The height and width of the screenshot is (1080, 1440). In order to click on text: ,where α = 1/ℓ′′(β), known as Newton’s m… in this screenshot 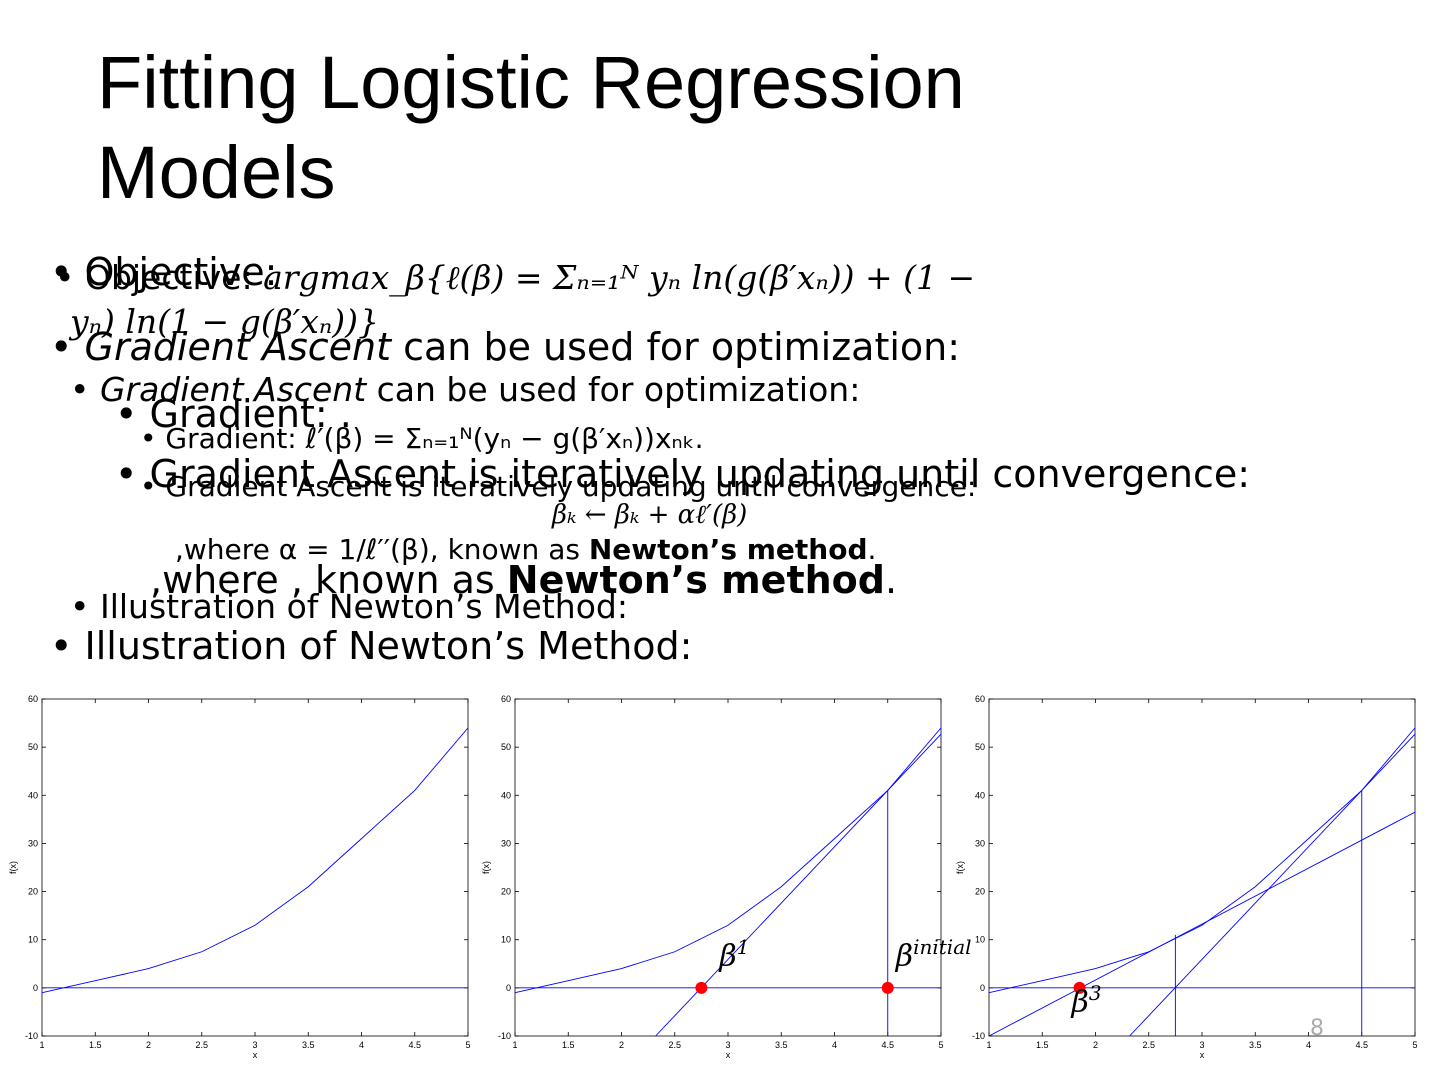, I will do `click(525, 549)`.